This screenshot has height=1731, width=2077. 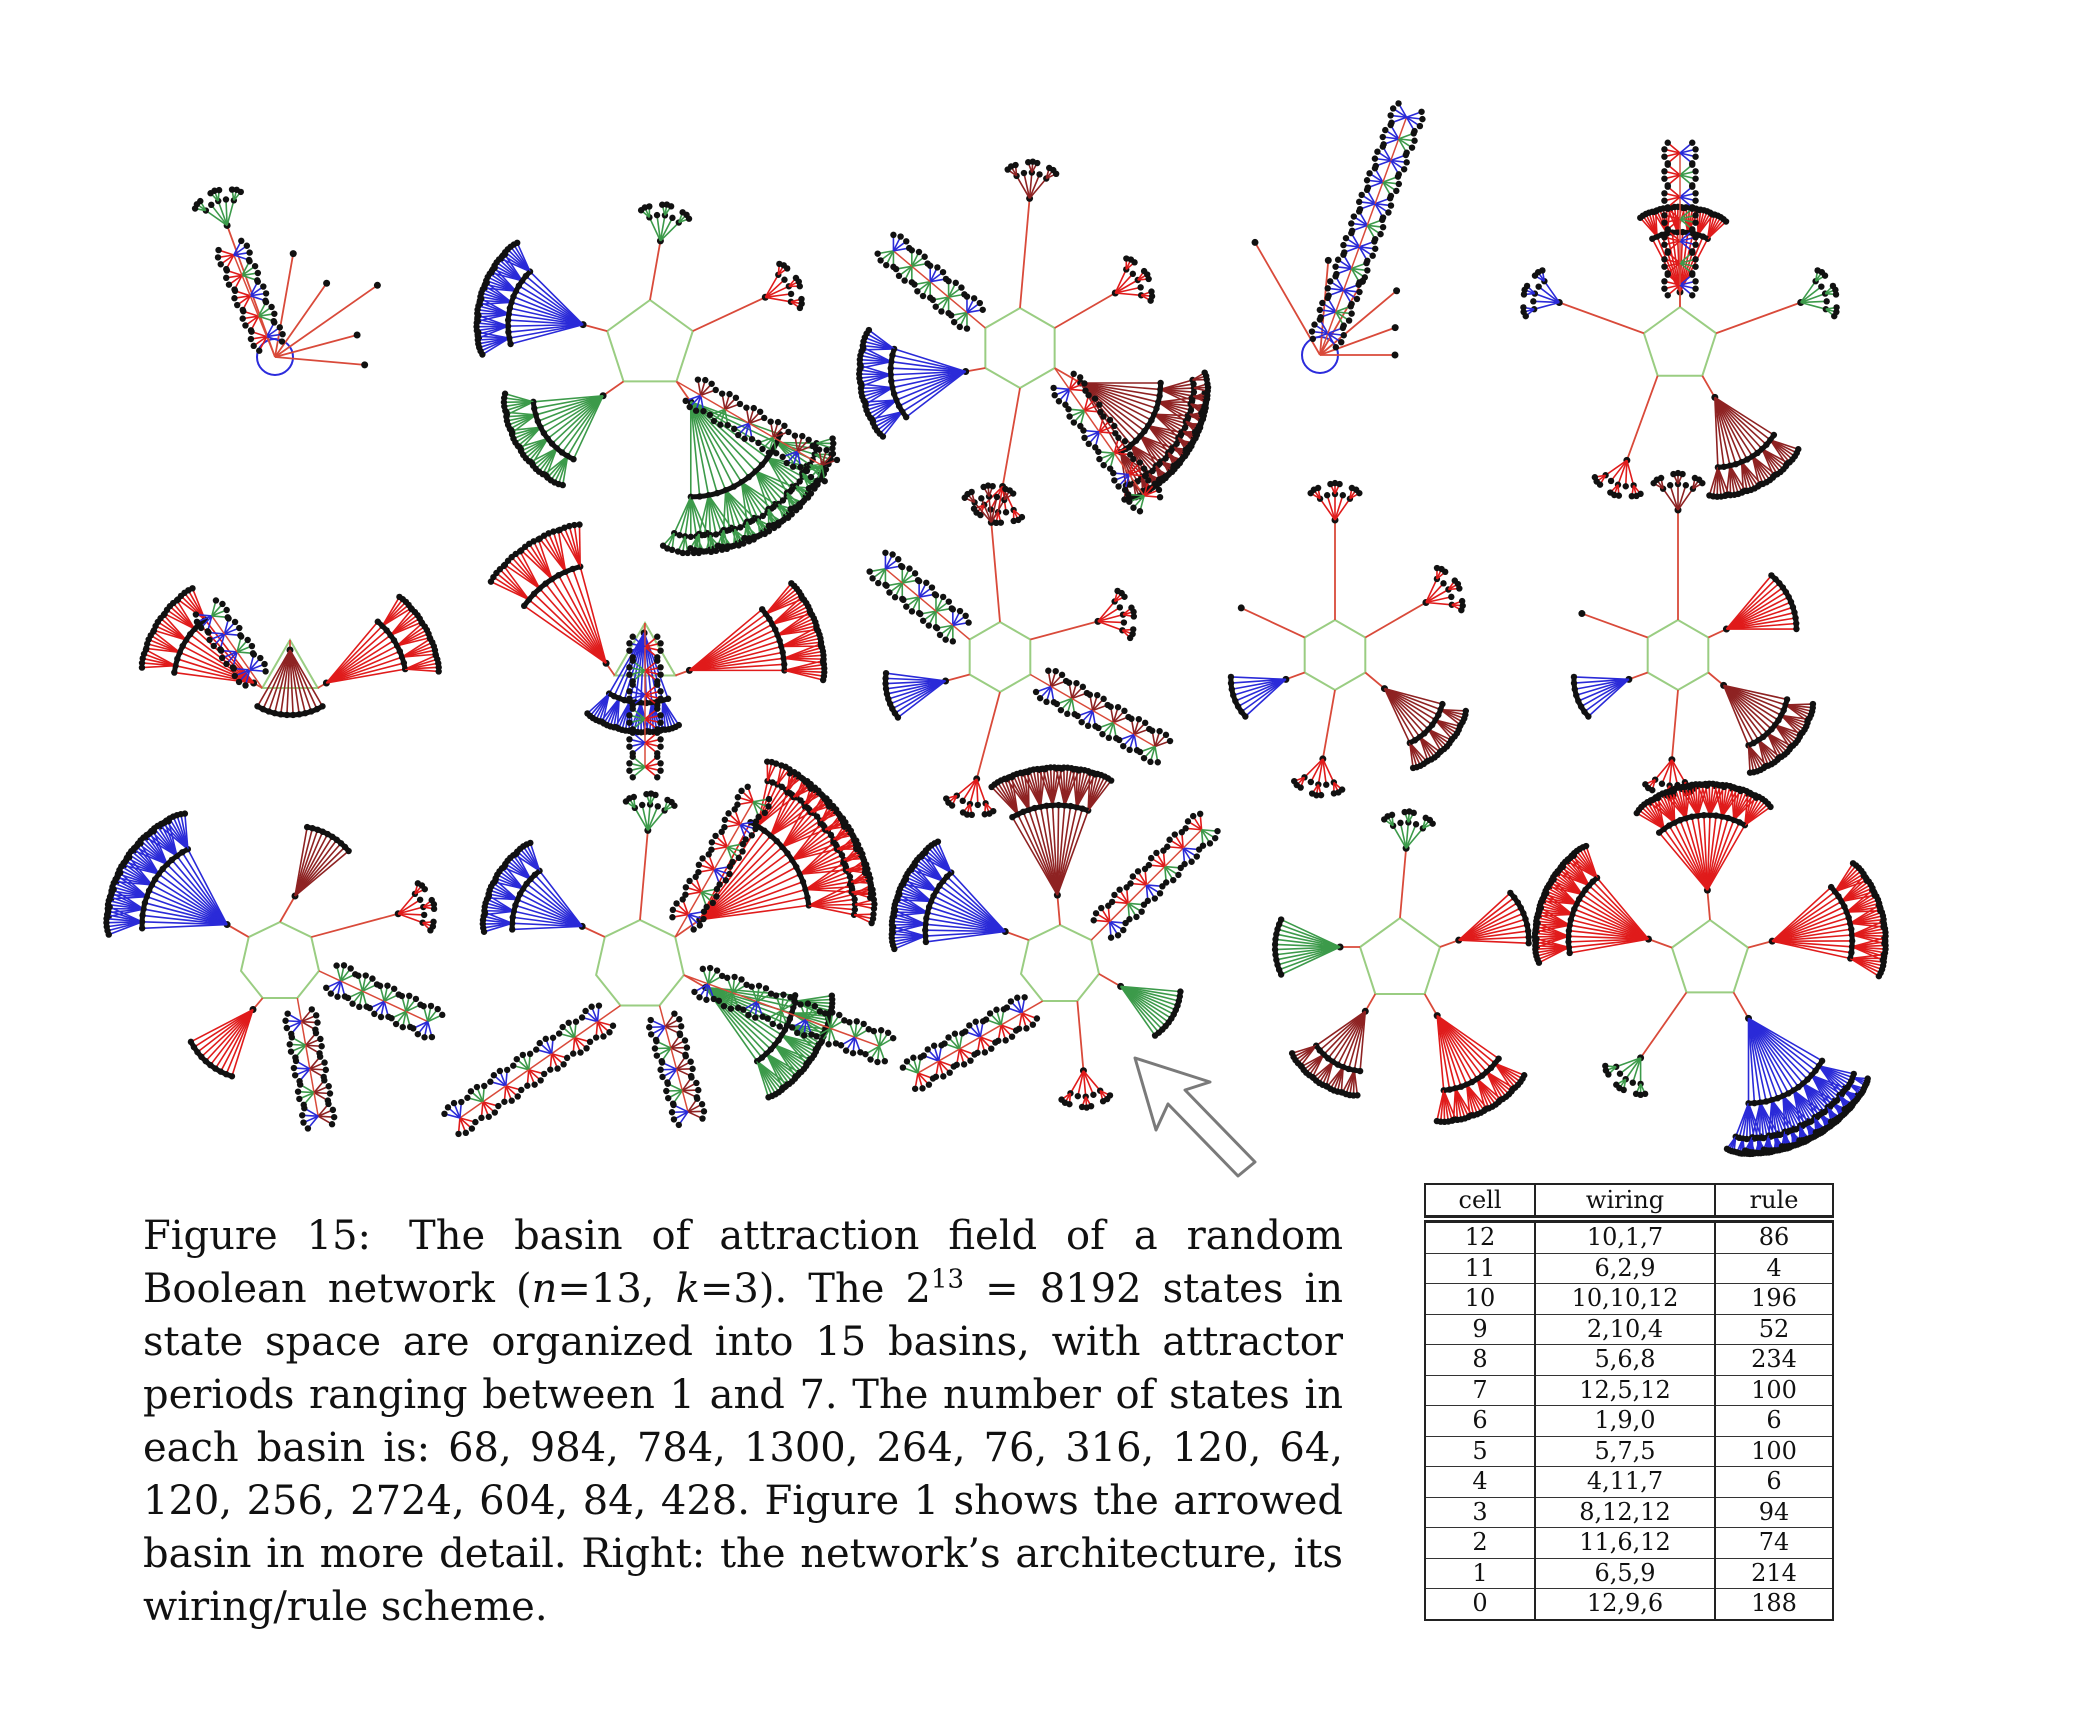 I want to click on cell-rule: 94, so click(x=1774, y=1512).